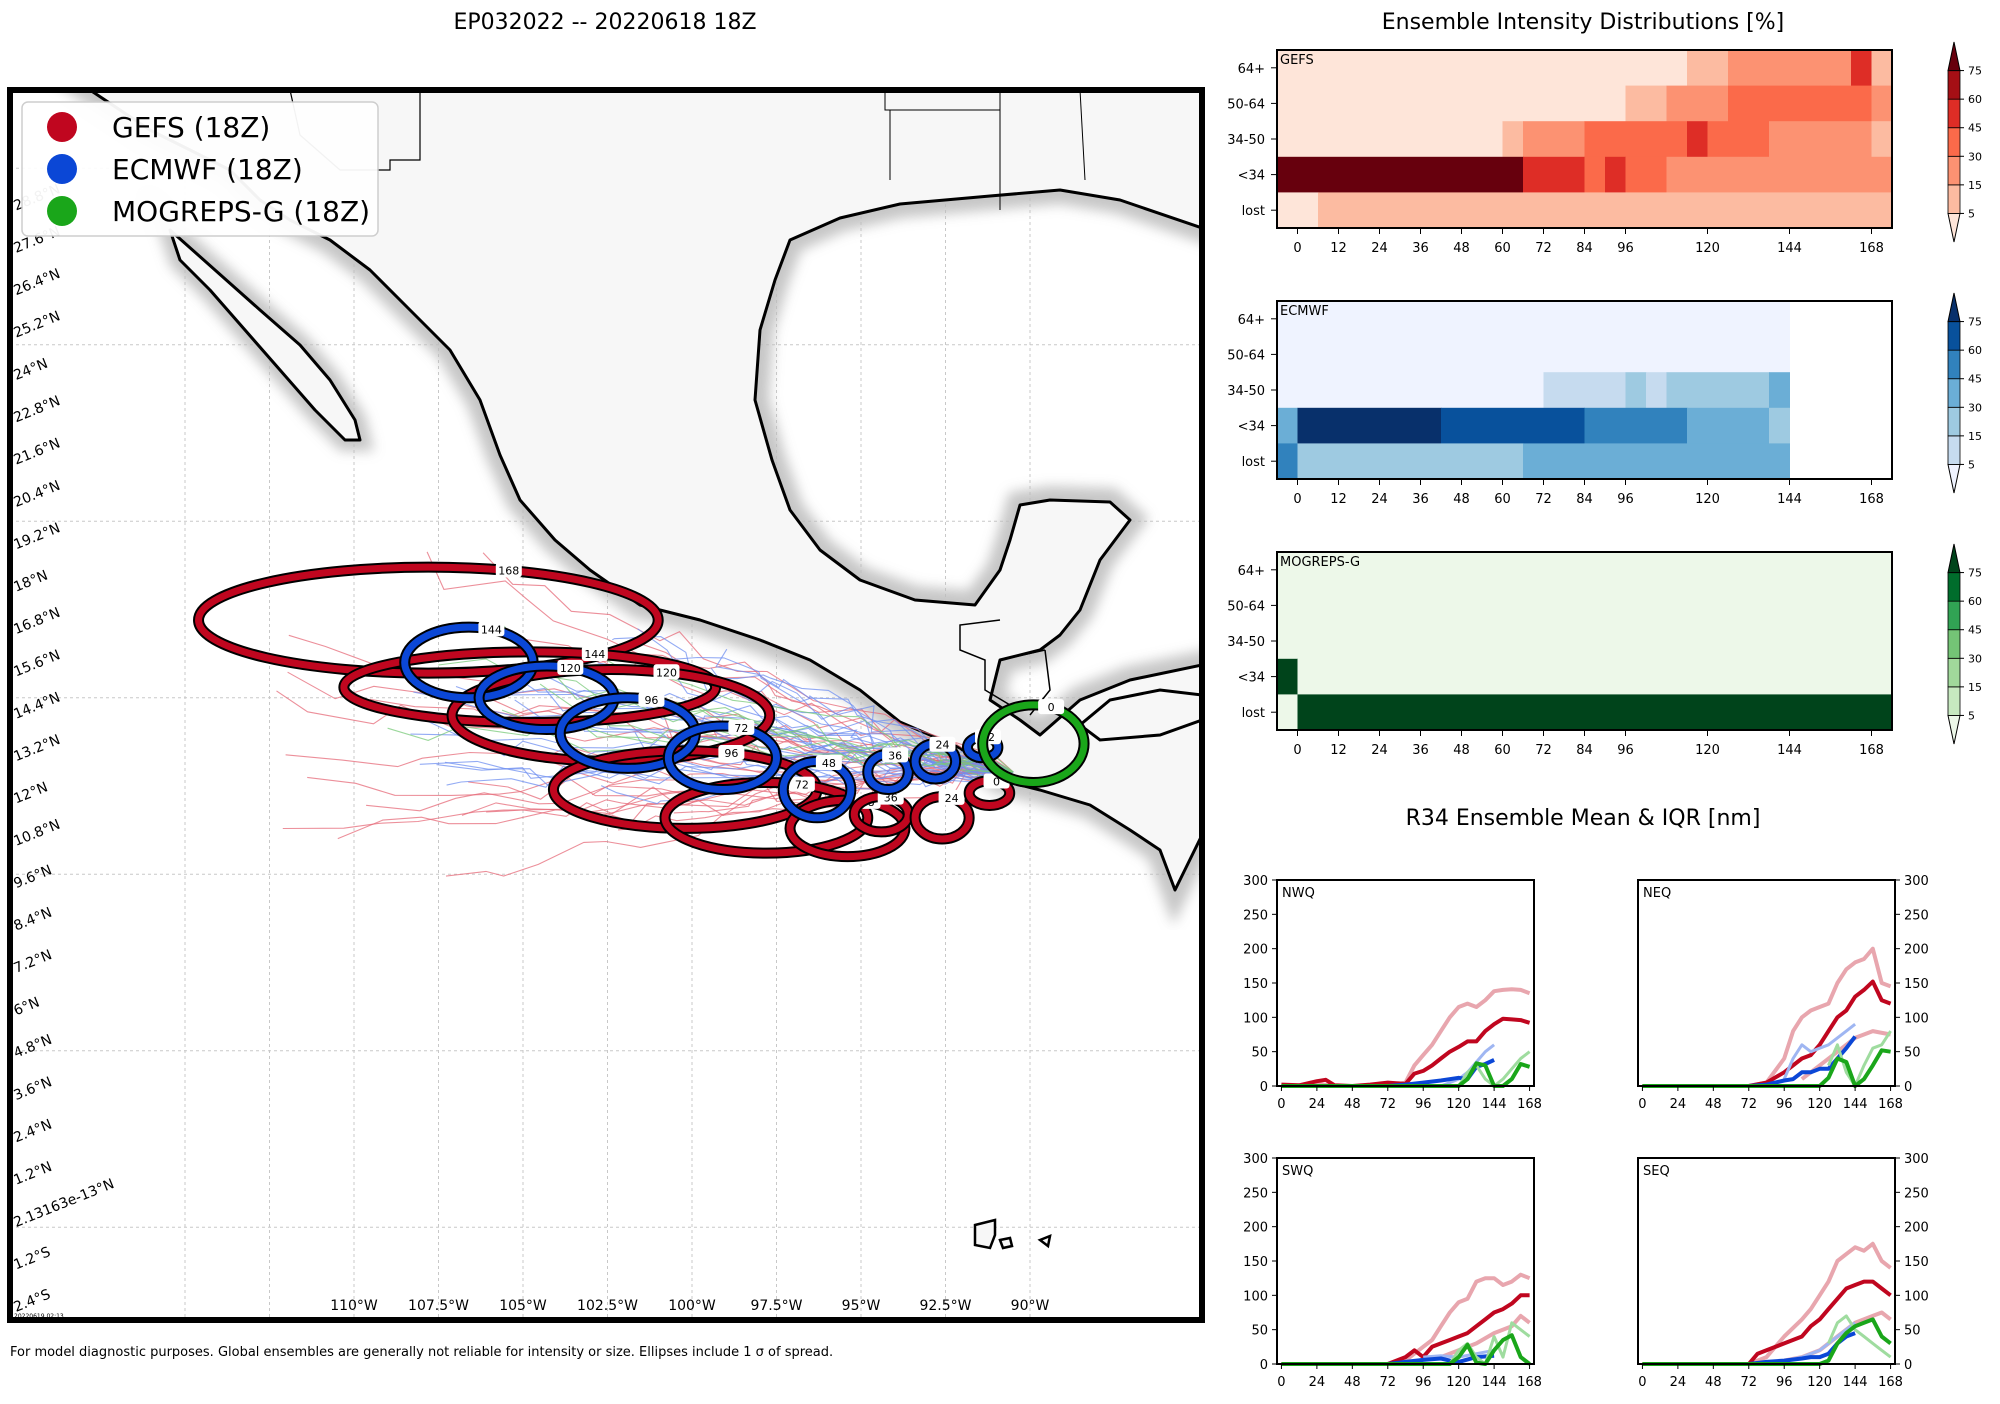 Image resolution: width=2000 pixels, height=1404 pixels. I want to click on heatmap-row-label: 64+, so click(1251, 320).